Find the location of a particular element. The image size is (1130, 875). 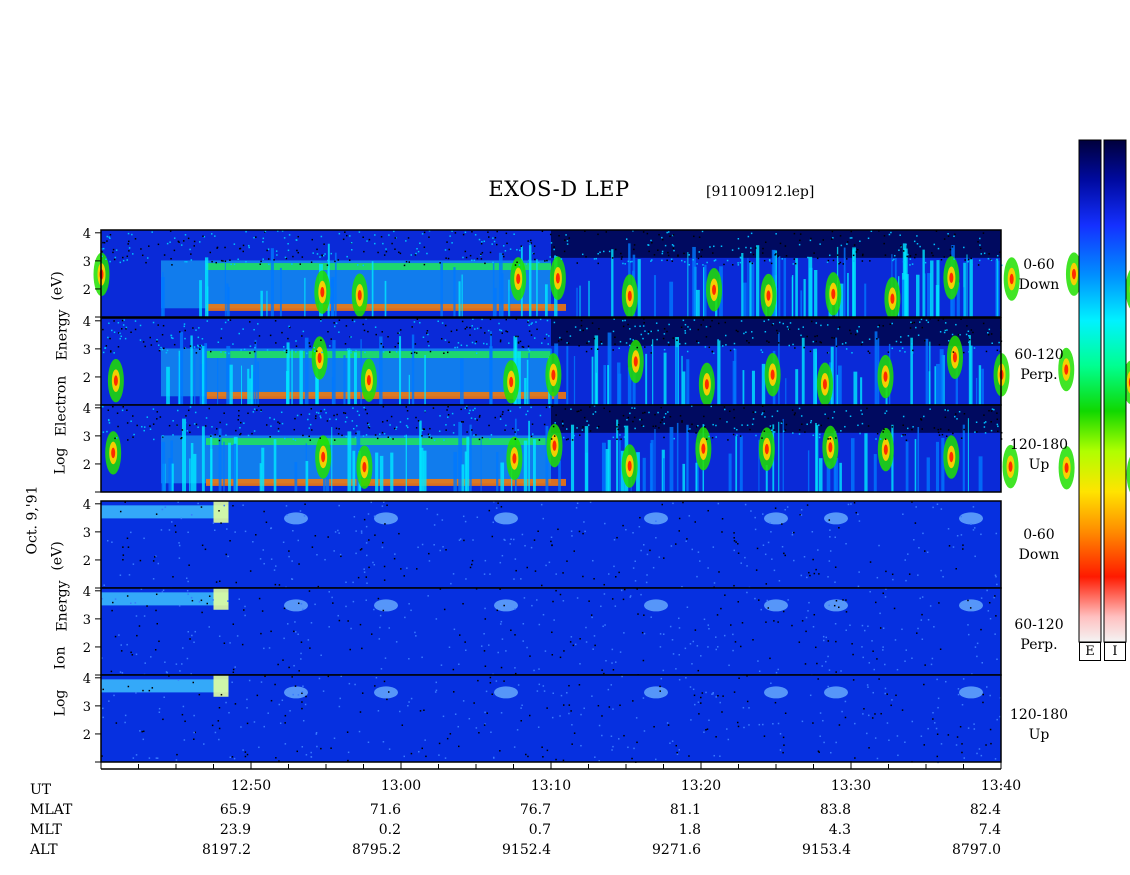

colorbar-strip is located at coordinates (1115, 391).